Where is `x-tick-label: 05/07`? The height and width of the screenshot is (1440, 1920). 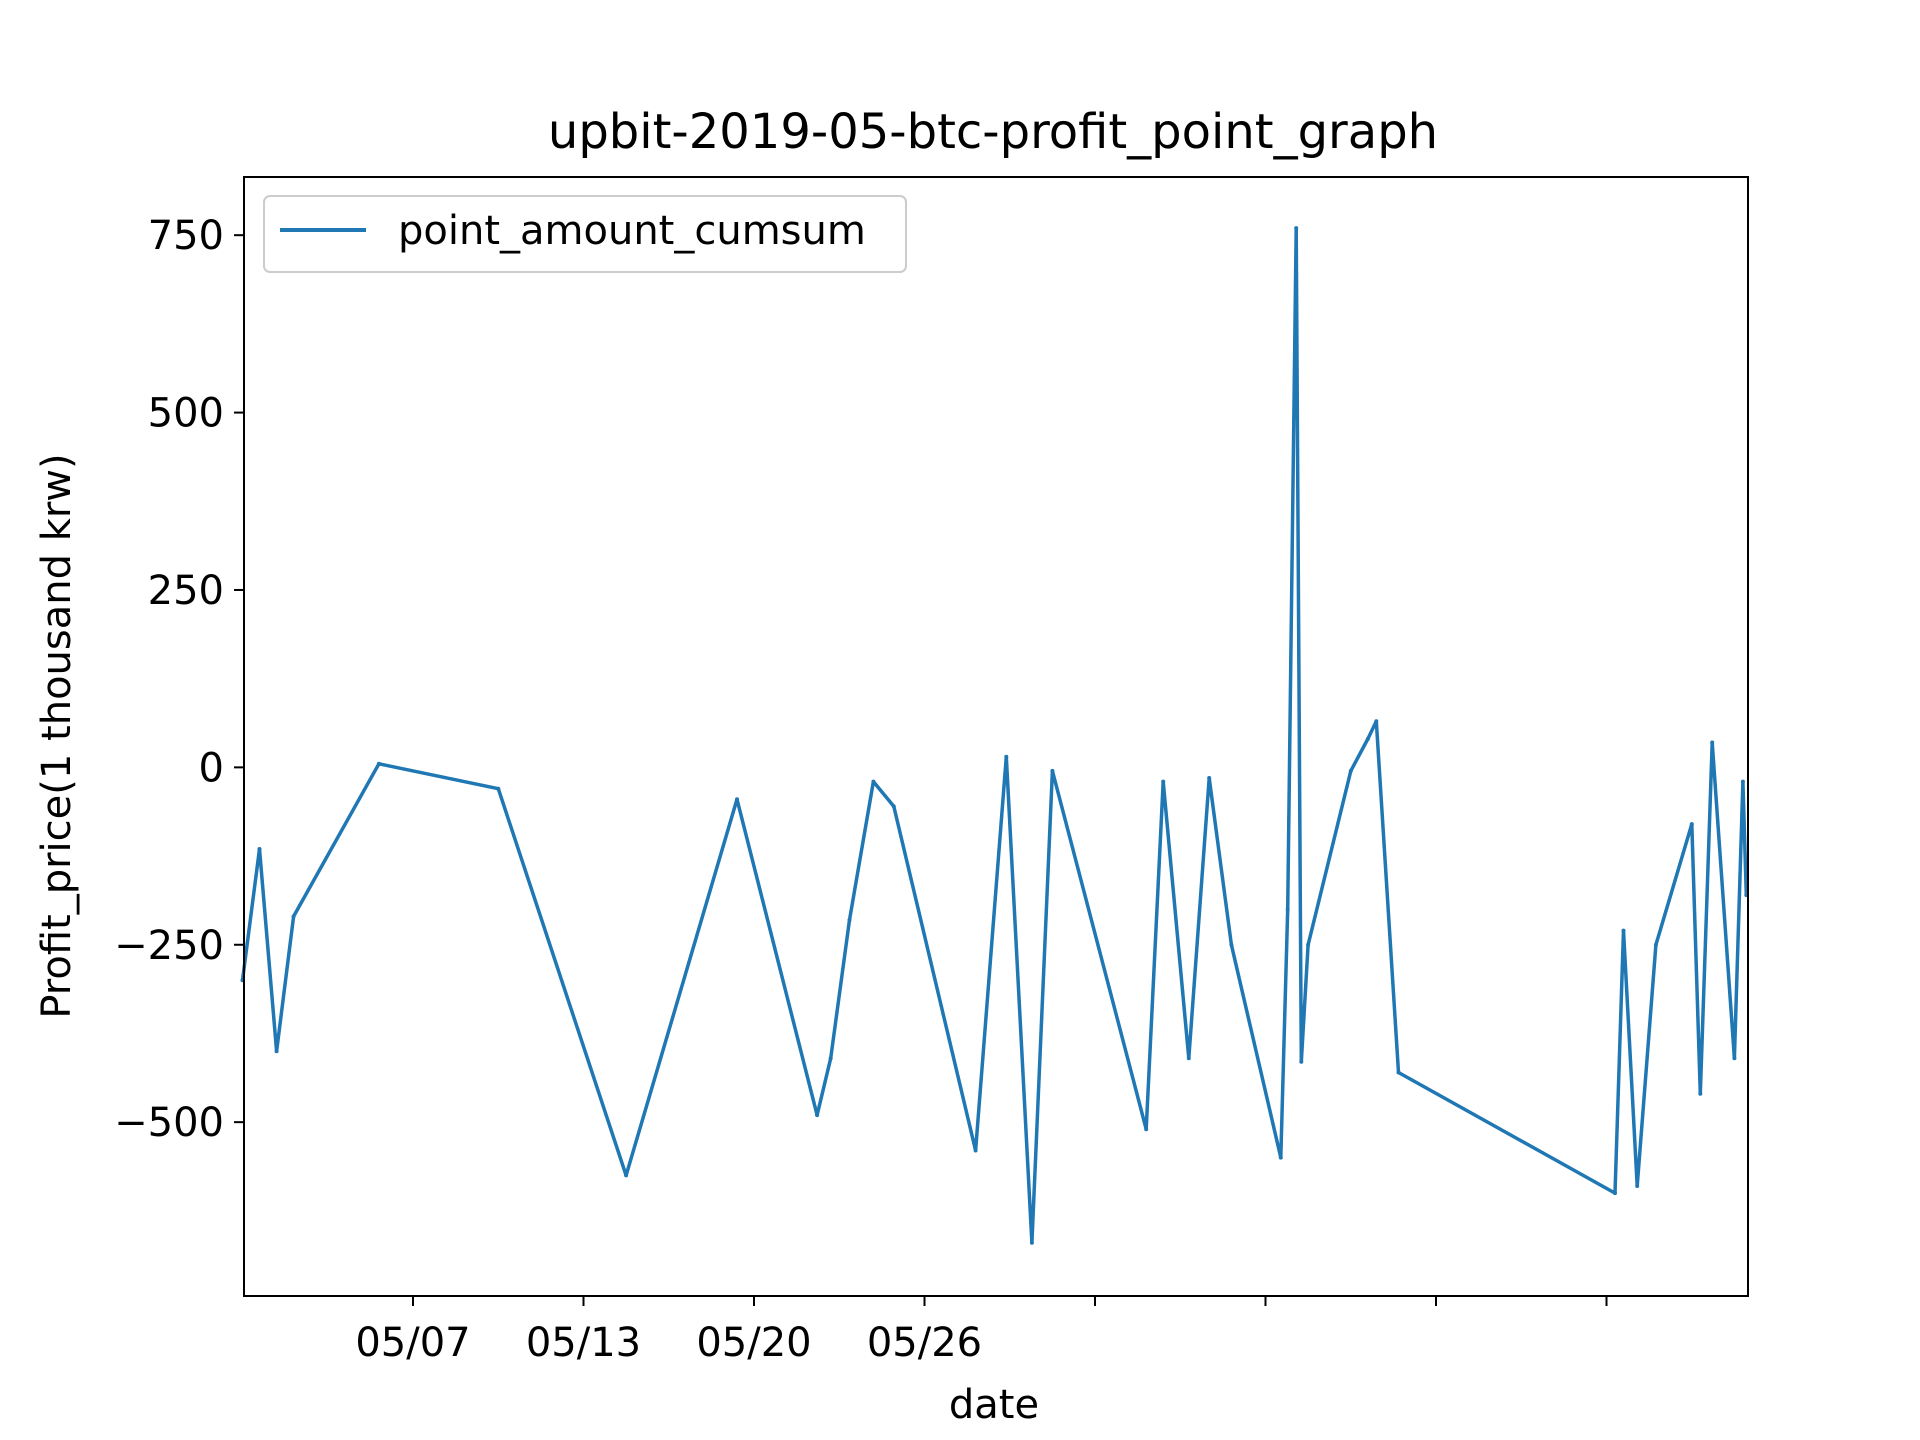
x-tick-label: 05/07 is located at coordinates (412, 1343).